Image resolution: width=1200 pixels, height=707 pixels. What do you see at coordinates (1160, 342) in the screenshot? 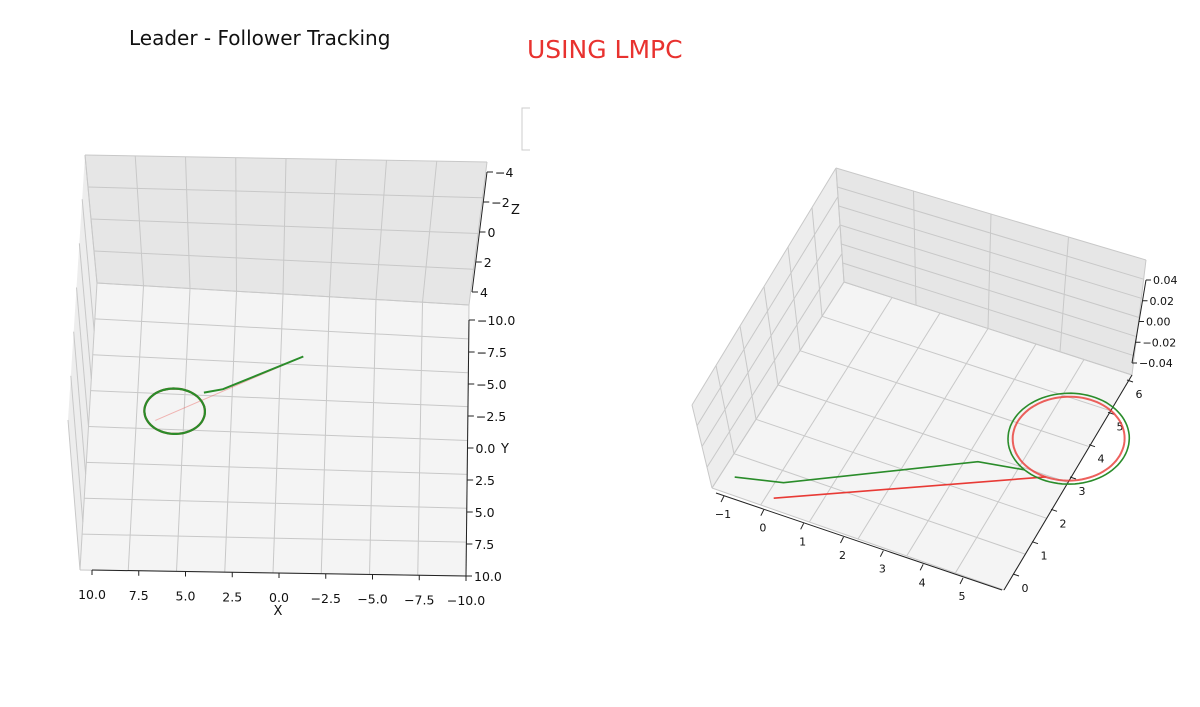
I see `z-tick-label: −0.02` at bounding box center [1160, 342].